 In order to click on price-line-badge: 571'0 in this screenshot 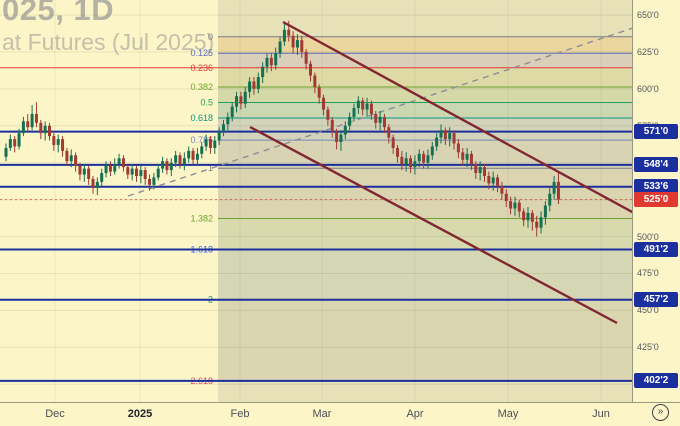, I will do `click(656, 132)`.